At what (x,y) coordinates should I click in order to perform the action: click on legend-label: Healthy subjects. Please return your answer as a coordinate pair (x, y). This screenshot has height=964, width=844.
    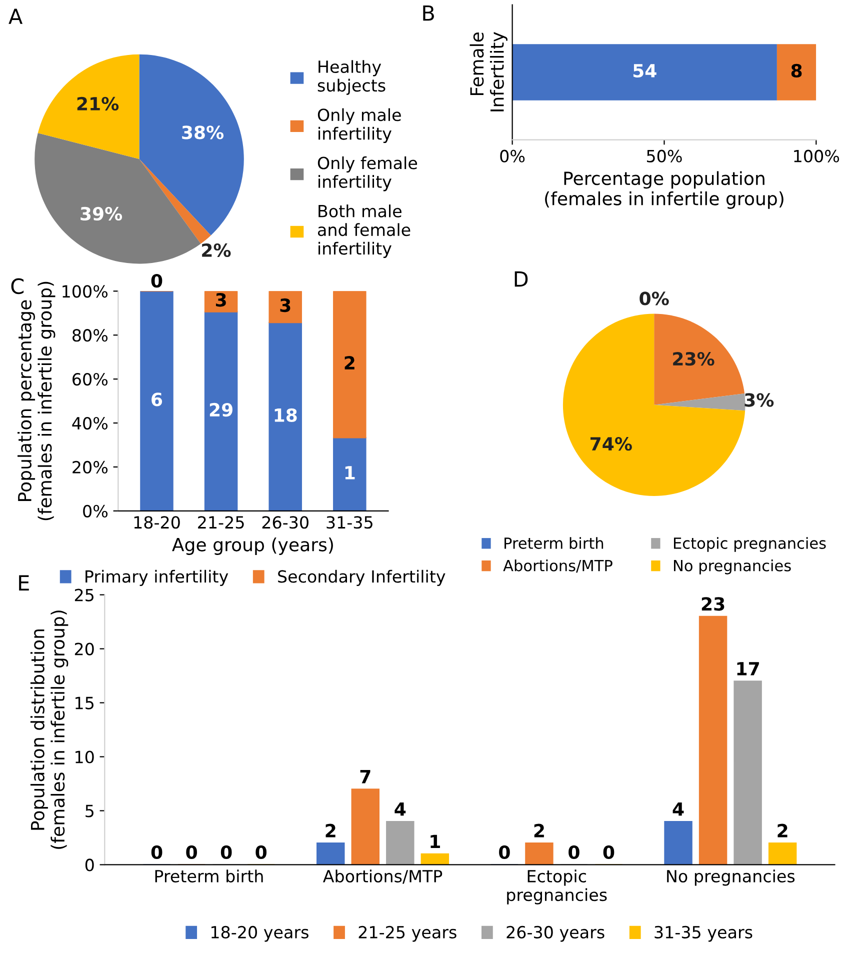
    Looking at the image, I should click on (352, 77).